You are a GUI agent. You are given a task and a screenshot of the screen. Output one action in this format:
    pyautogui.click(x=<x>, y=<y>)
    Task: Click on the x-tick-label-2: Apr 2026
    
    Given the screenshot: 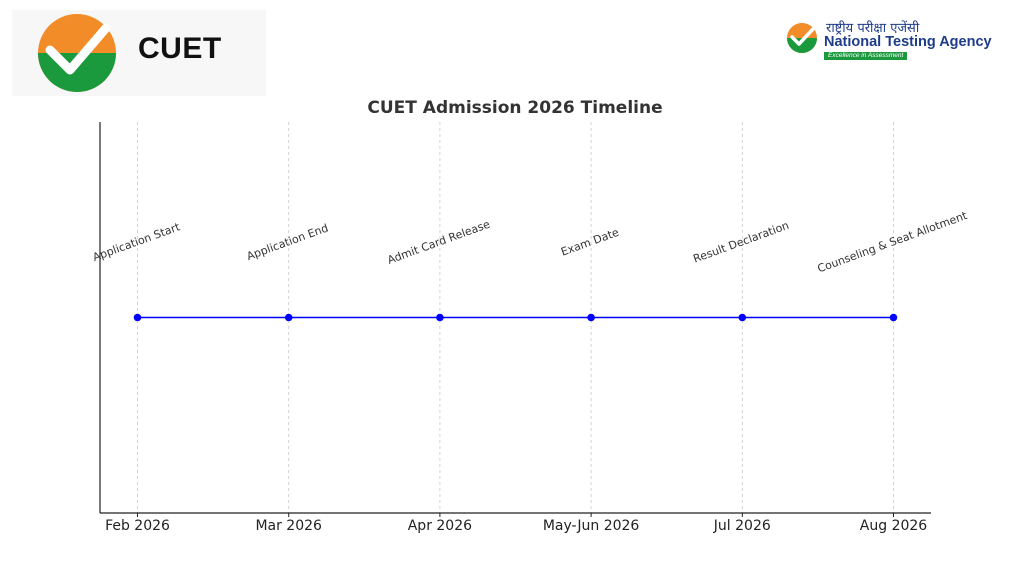 What is the action you would take?
    pyautogui.click(x=440, y=526)
    